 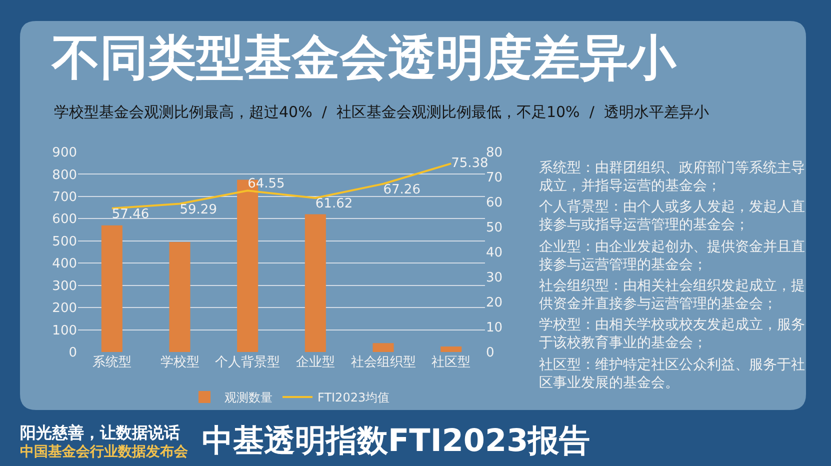 I want to click on text: 企业型：由企业发起创办、提供资金并且直接参与运营管理的基金会；, so click(x=672, y=256).